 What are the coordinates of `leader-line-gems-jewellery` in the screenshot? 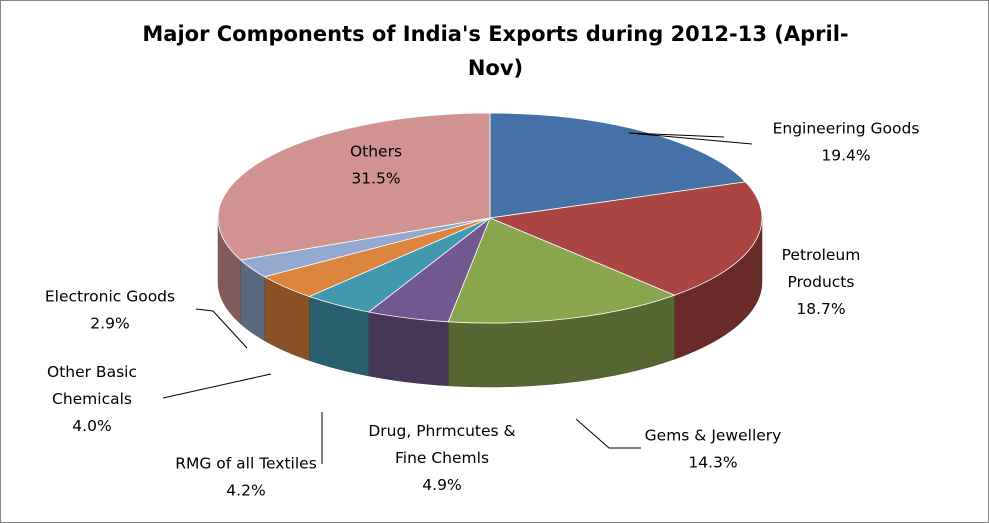 It's located at (608, 433).